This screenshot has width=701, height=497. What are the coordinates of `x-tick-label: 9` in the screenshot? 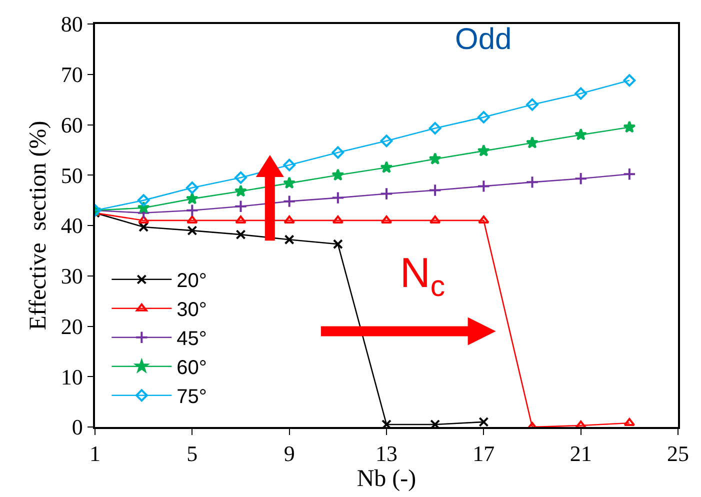 It's located at (289, 453).